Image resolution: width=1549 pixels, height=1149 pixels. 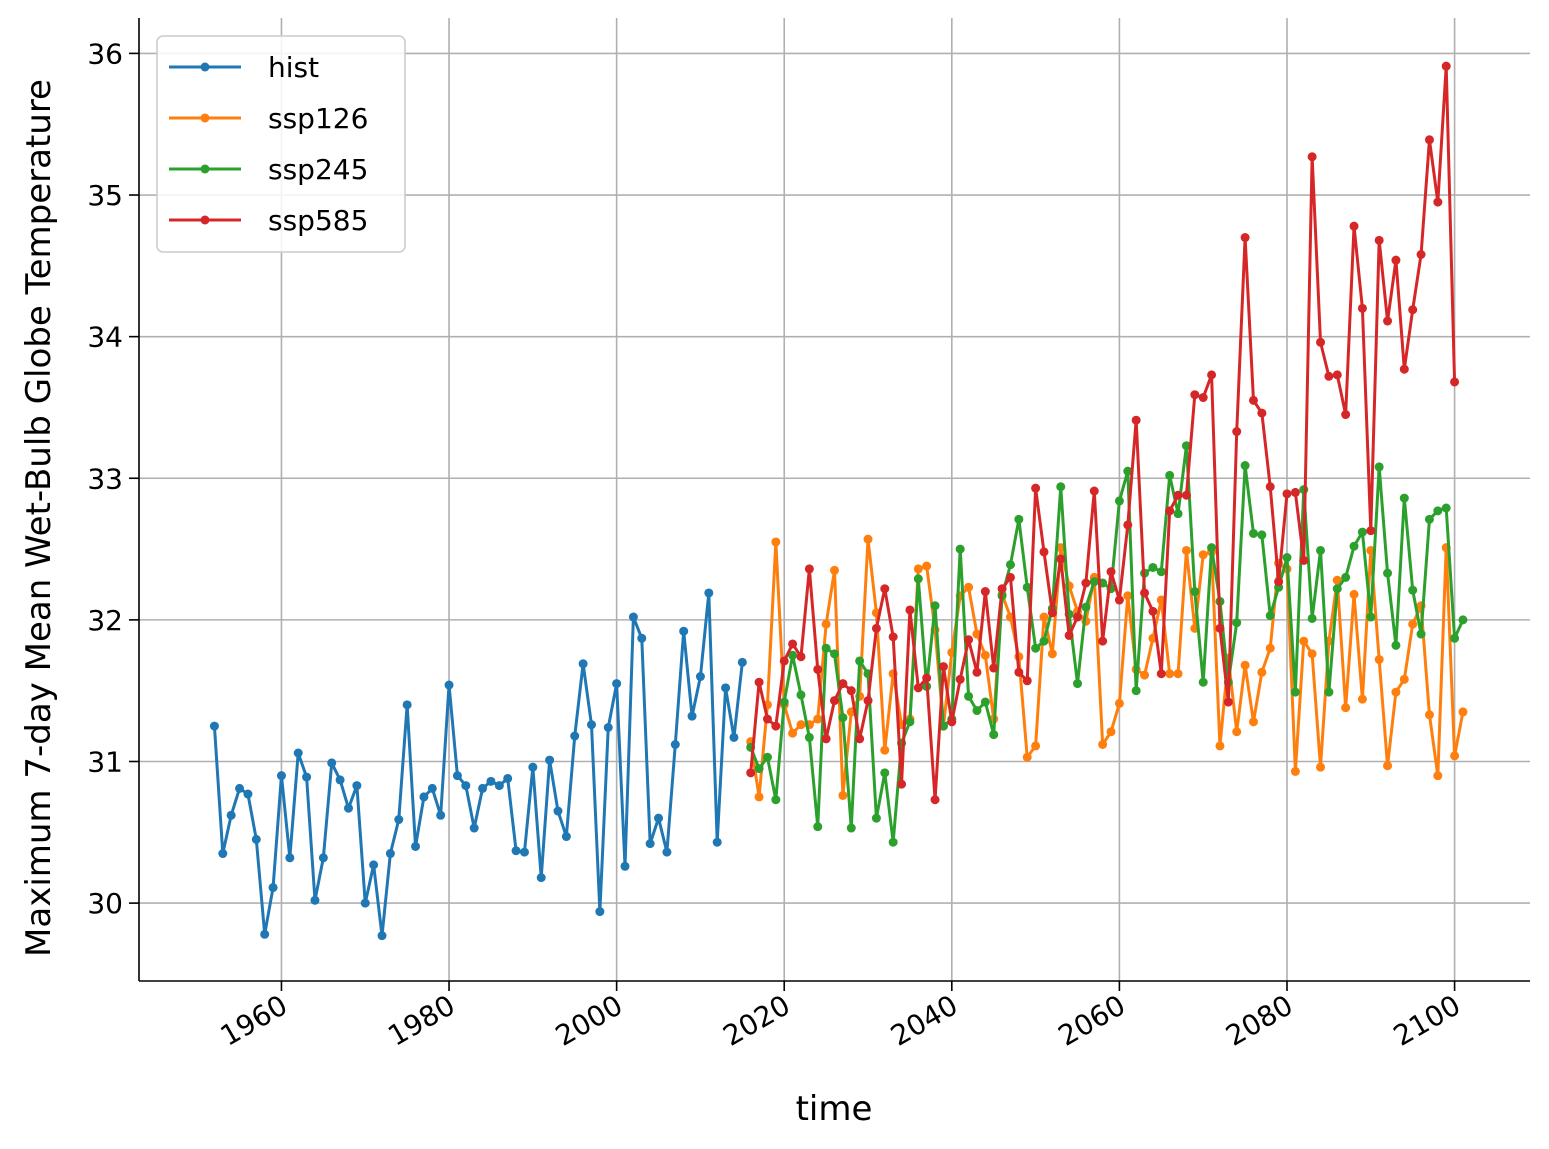 I want to click on x-axis-label: time, so click(x=834, y=1109).